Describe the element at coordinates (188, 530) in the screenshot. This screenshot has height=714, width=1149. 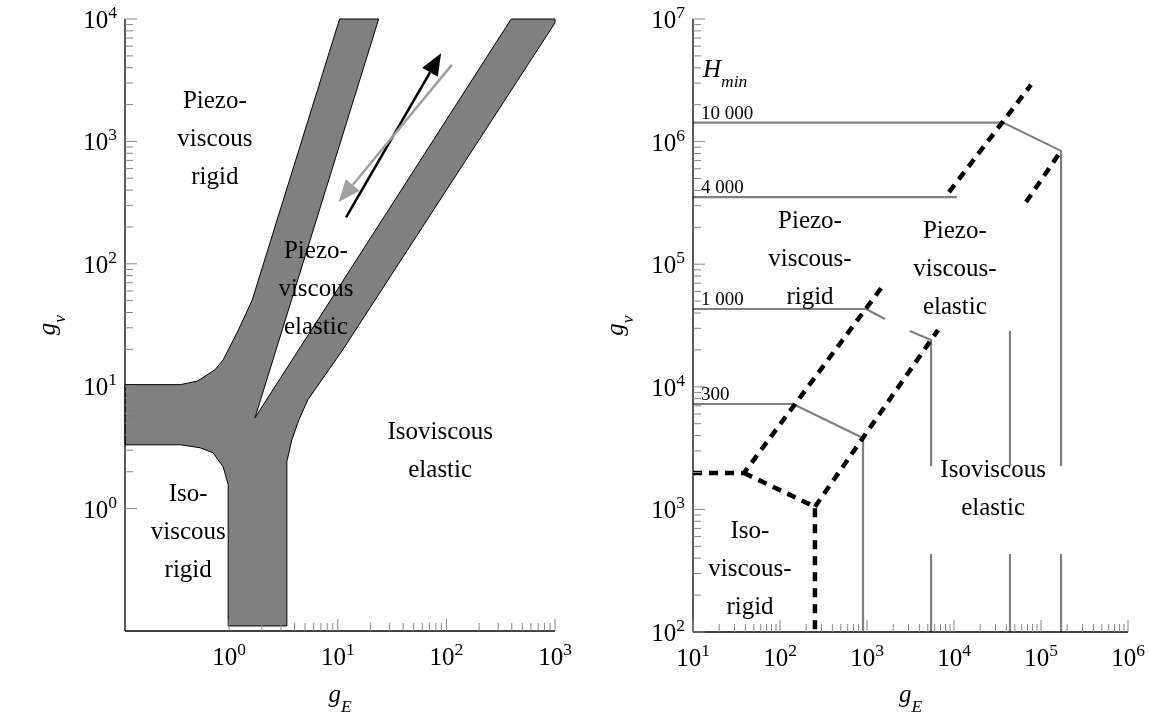
I see `annotation: Iso- viscous rigid` at that location.